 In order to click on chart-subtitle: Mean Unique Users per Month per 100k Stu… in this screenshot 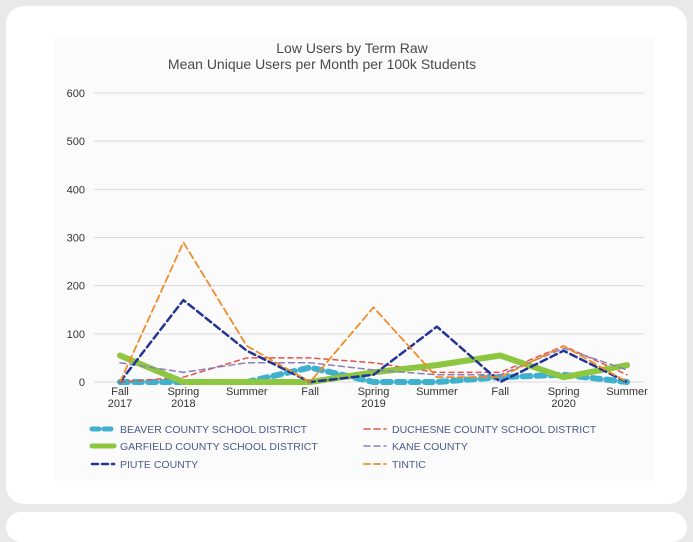, I will do `click(322, 64)`.